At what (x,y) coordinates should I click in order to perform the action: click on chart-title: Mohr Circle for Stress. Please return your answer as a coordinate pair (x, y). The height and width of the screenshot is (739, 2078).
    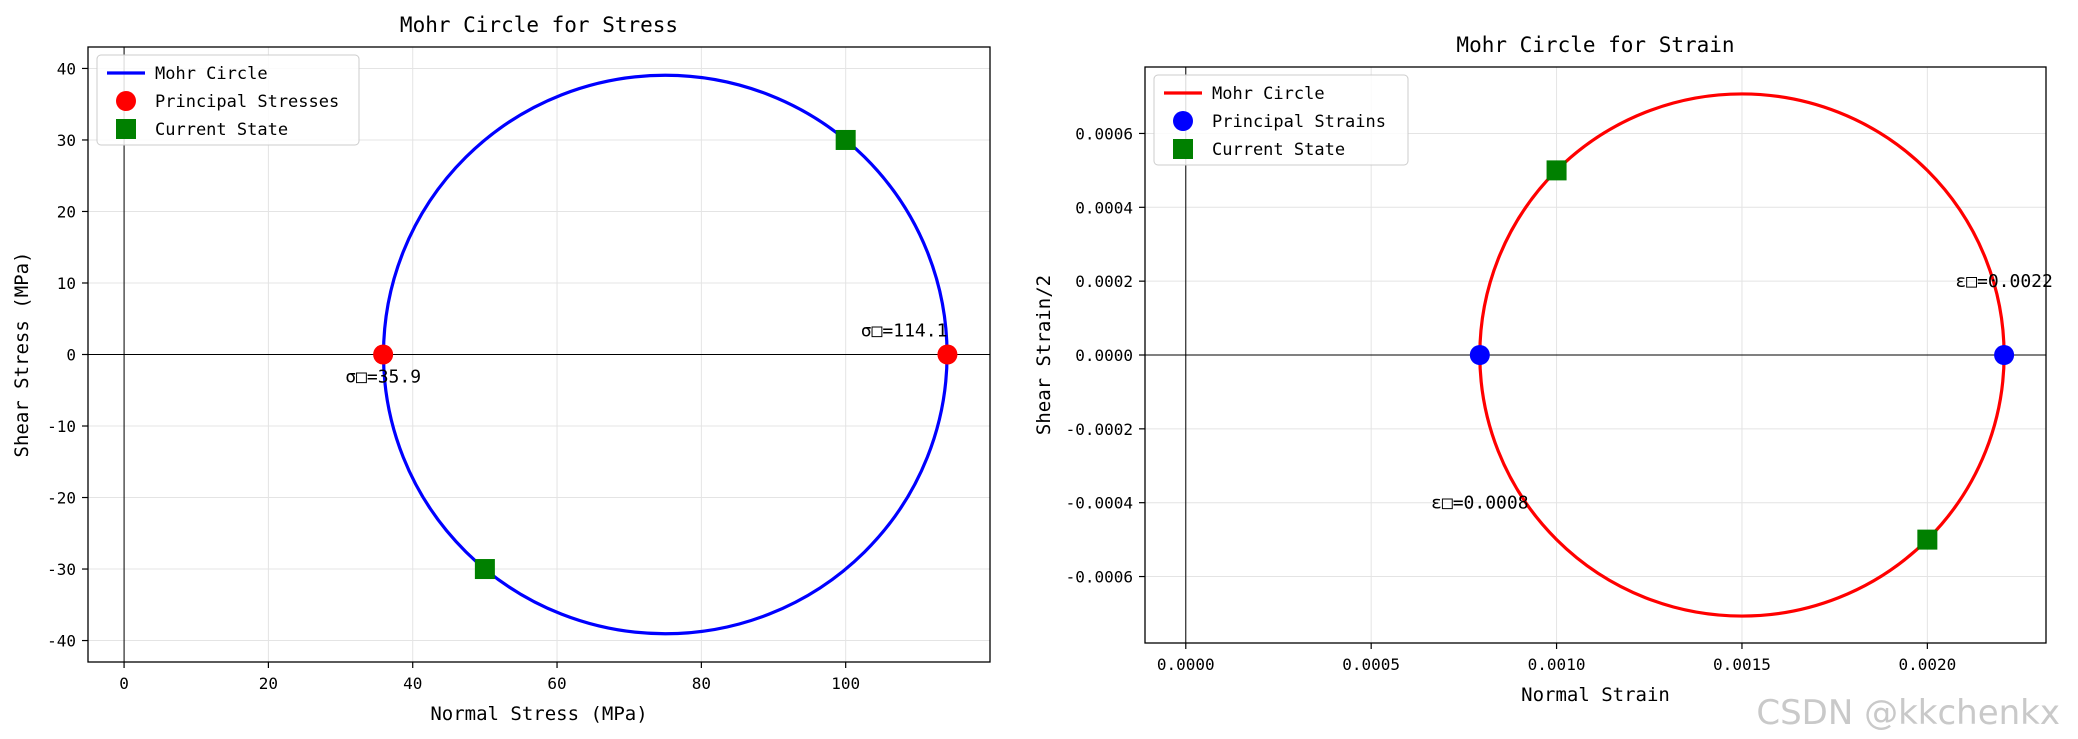
    Looking at the image, I should click on (539, 25).